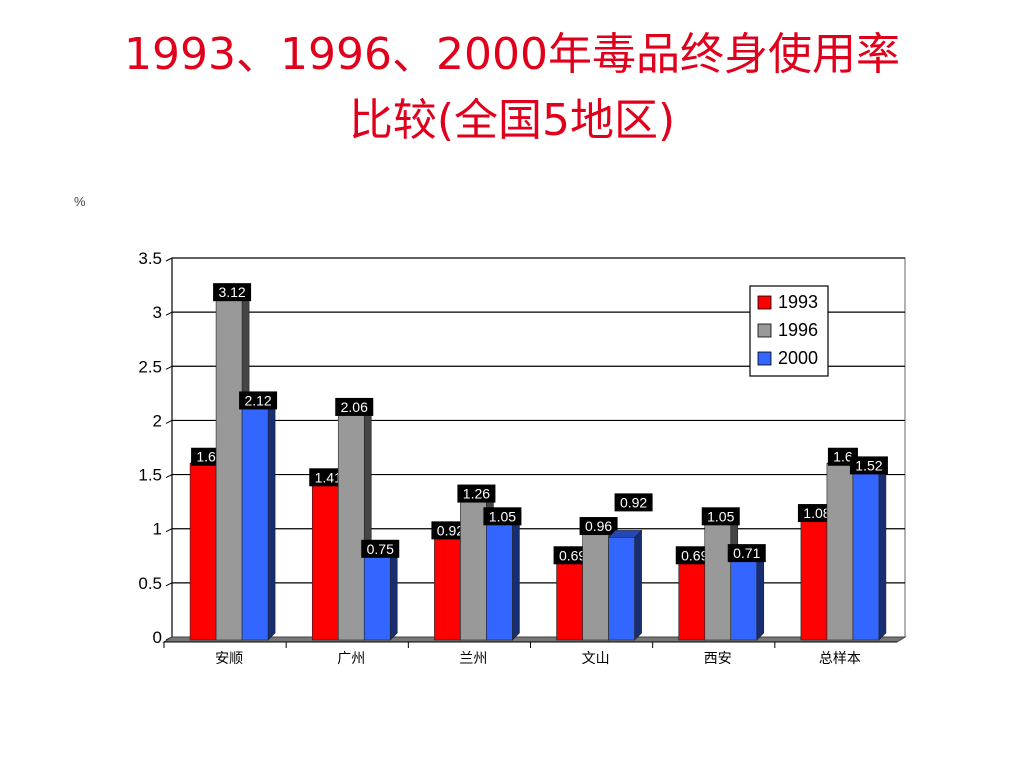 This screenshot has width=1024, height=768. Describe the element at coordinates (150, 475) in the screenshot. I see `y-tick-label: 1.5` at that location.